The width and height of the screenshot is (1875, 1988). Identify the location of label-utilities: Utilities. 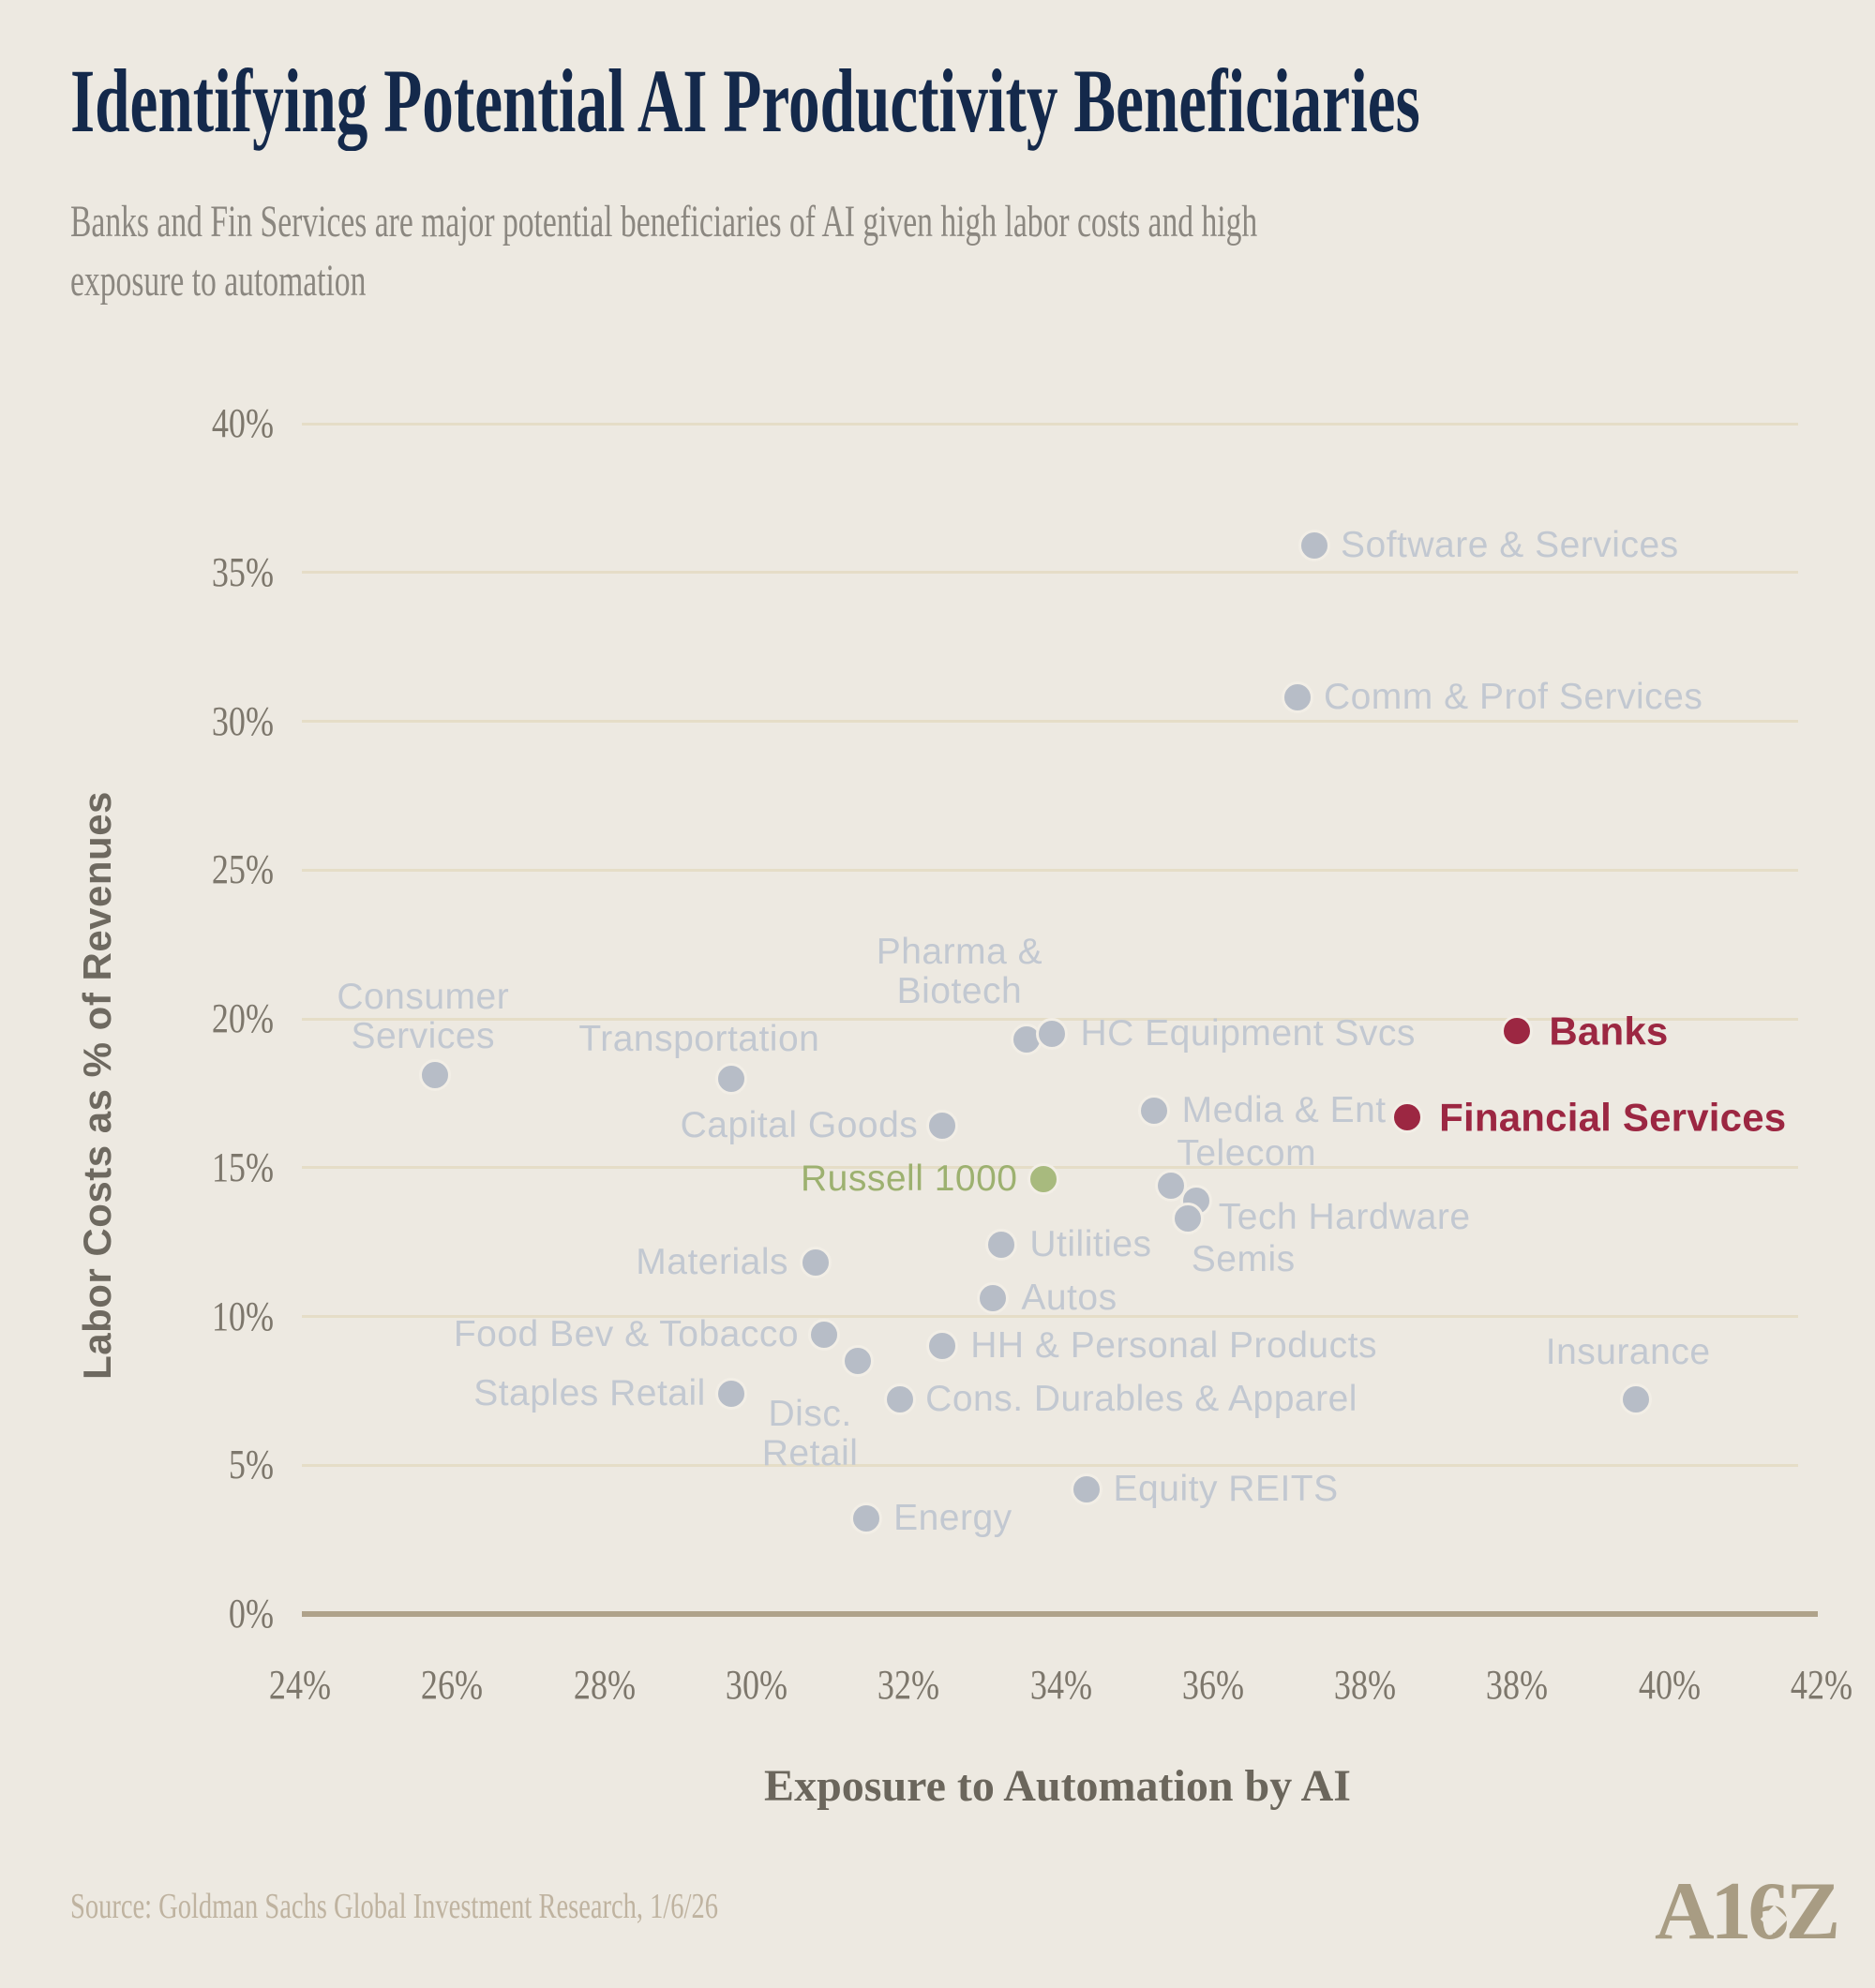
(1090, 1244).